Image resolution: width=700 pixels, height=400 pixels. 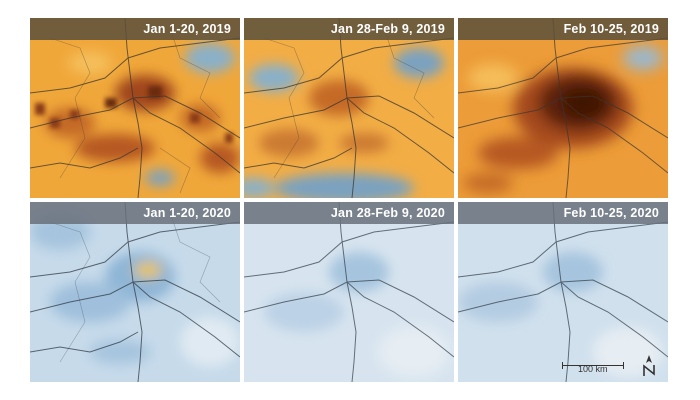 I want to click on panel-title: Feb 10-25, 2020, so click(x=563, y=213).